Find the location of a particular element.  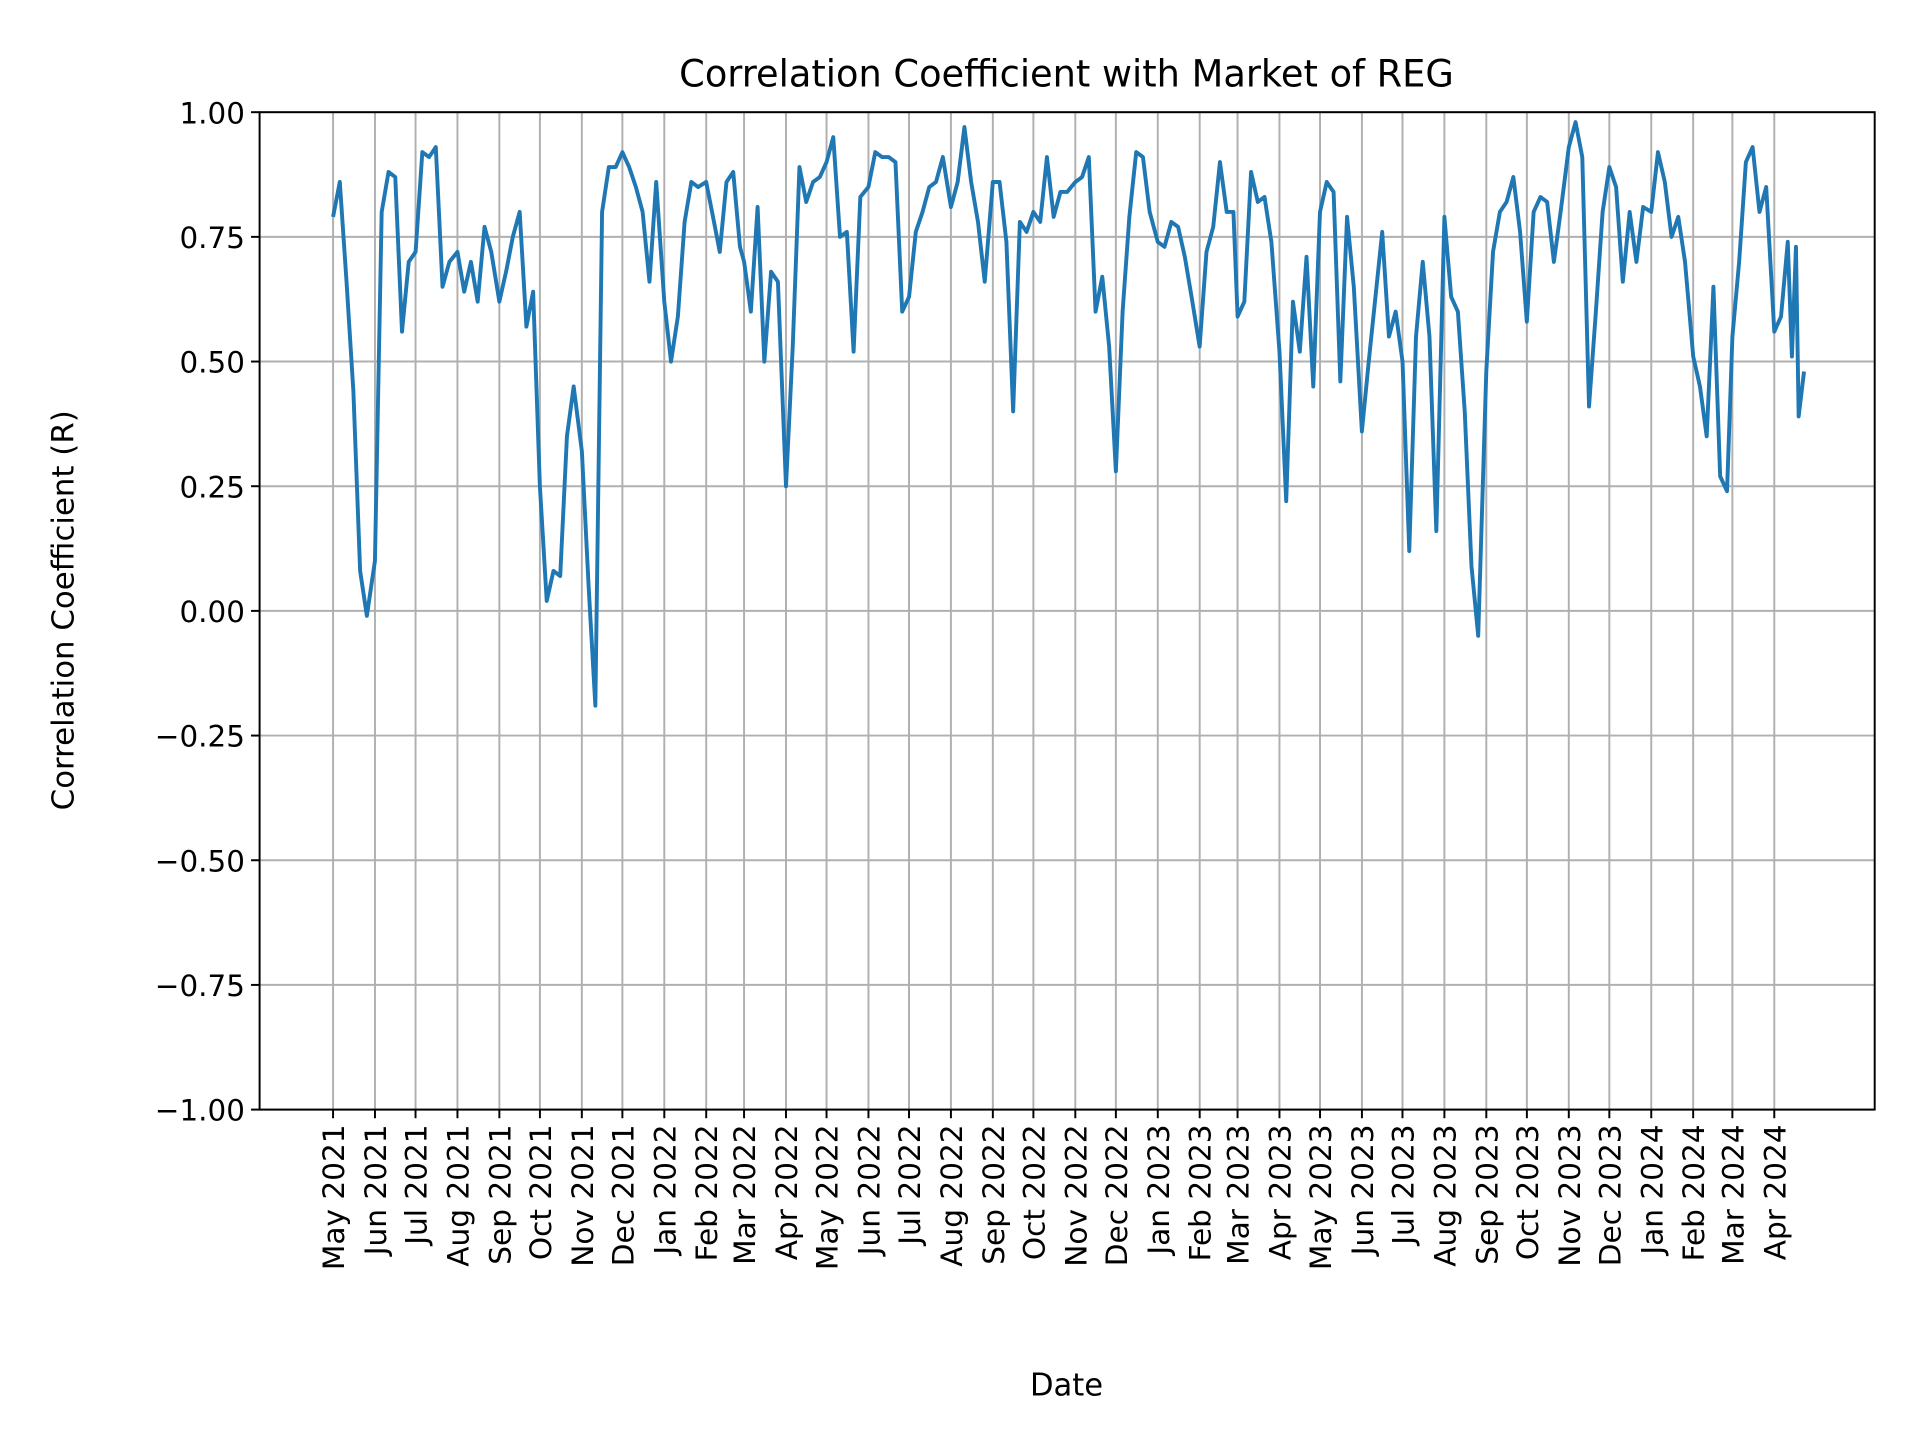

x-tick-label: Feb 2024 is located at coordinates (1694, 1192).